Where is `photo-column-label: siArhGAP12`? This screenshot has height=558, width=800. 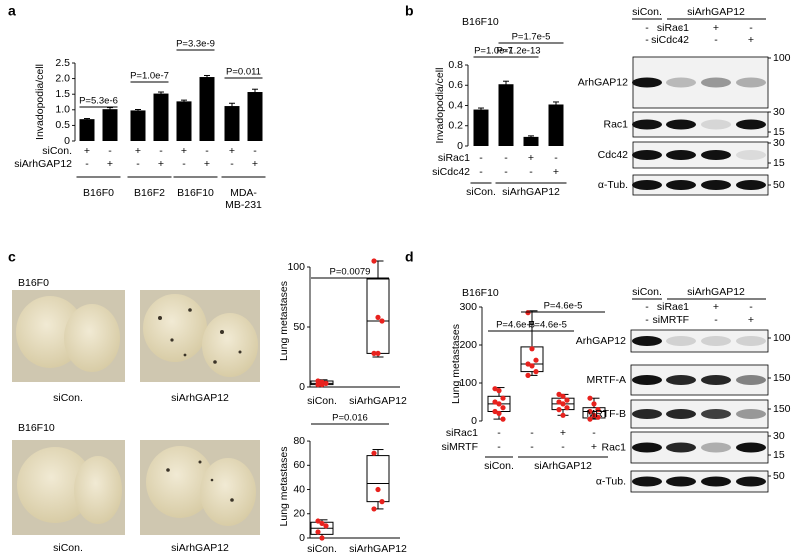 photo-column-label: siArhGAP12 is located at coordinates (200, 548).